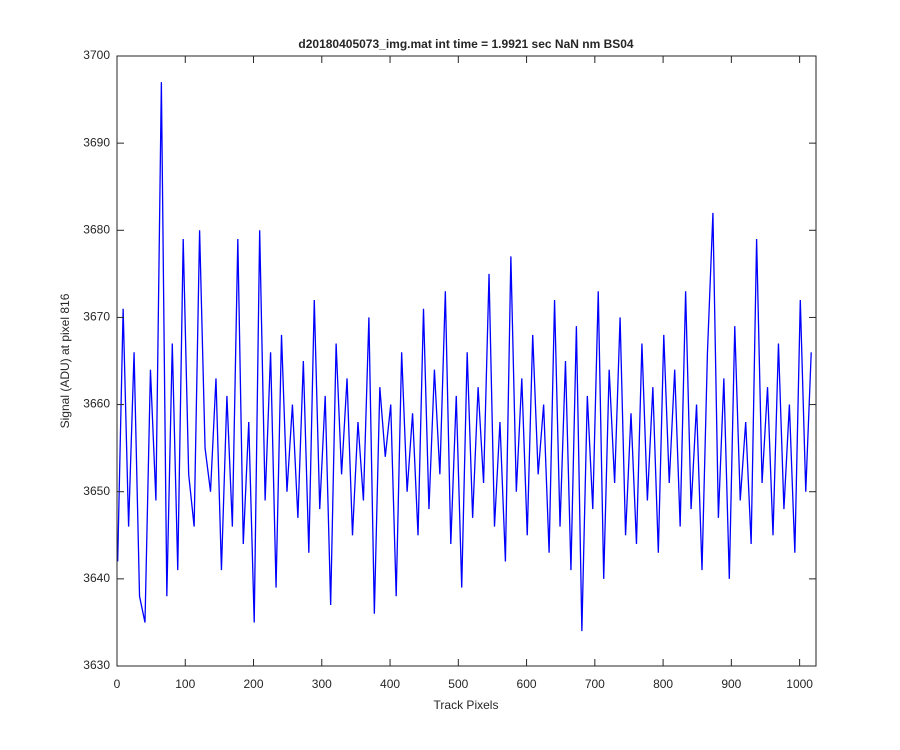 Image resolution: width=900 pixels, height=750 pixels. I want to click on y-tick-label: 3670, so click(96, 317).